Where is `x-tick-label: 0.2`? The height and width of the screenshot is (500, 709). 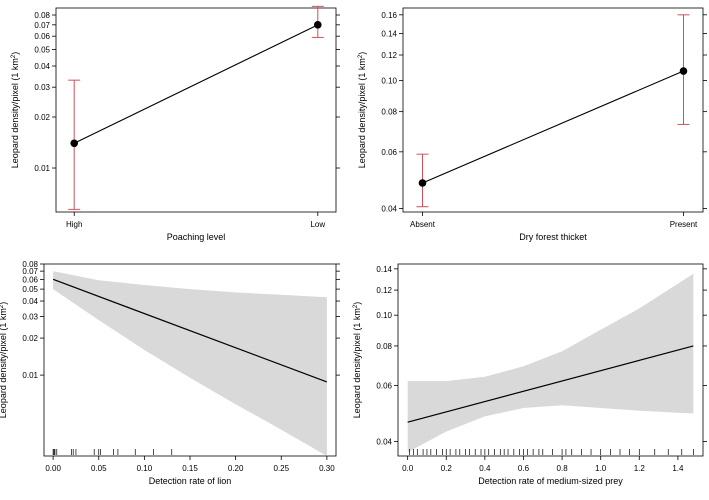 x-tick-label: 0.2 is located at coordinates (447, 468).